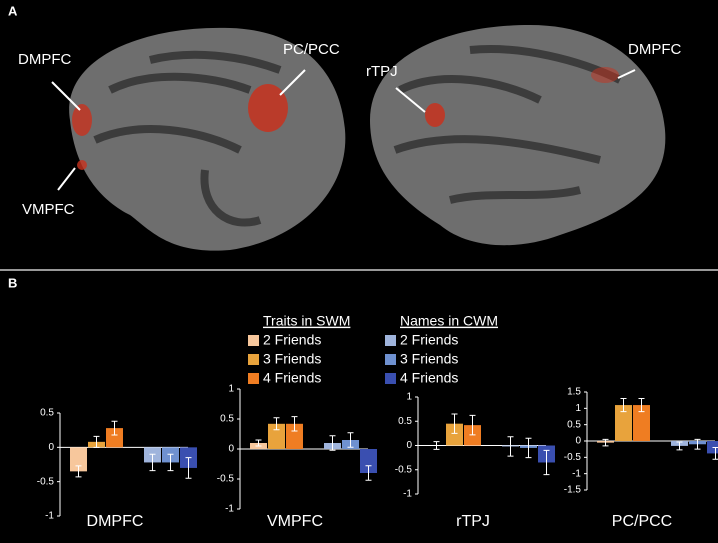  I want to click on y-tick-label: -1.5, so click(573, 490).